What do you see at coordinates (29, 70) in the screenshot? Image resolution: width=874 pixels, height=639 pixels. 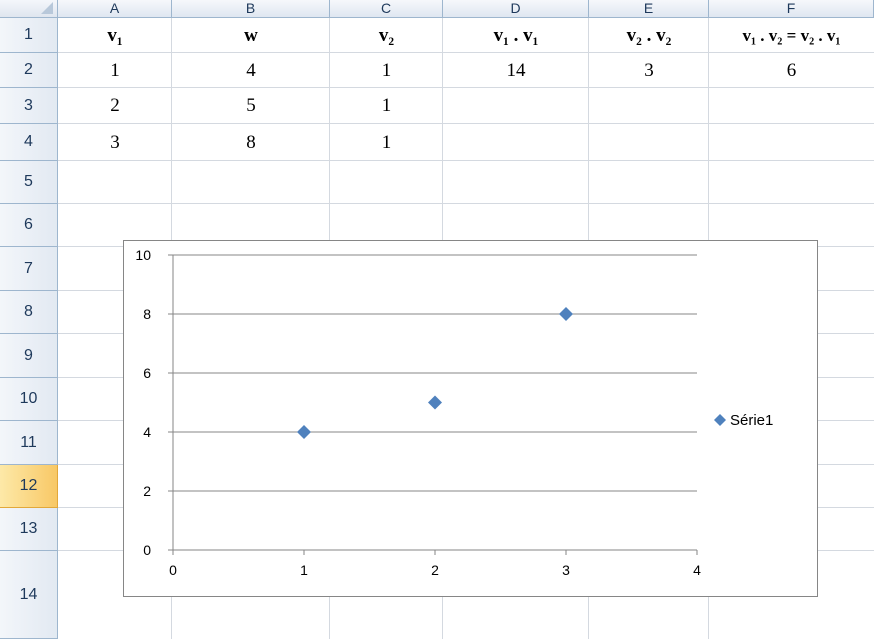 I see `row-header-2: 2` at bounding box center [29, 70].